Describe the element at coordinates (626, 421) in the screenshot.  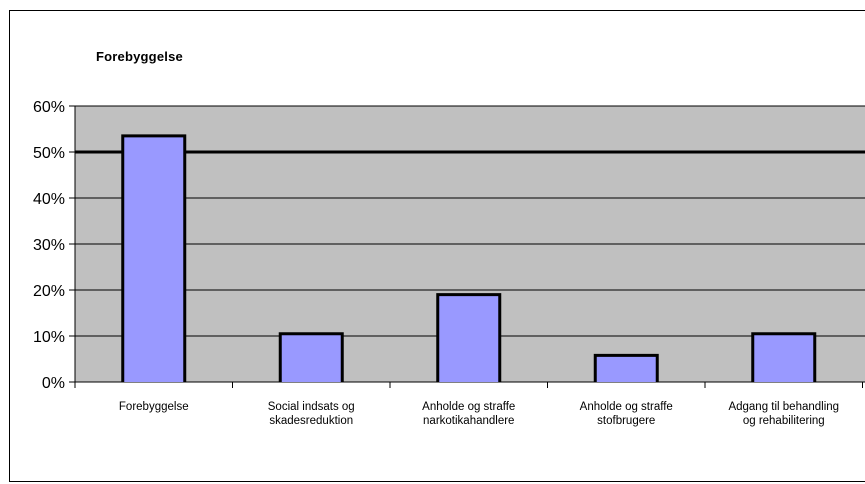
I see `x-category-label: stofbrugere` at that location.